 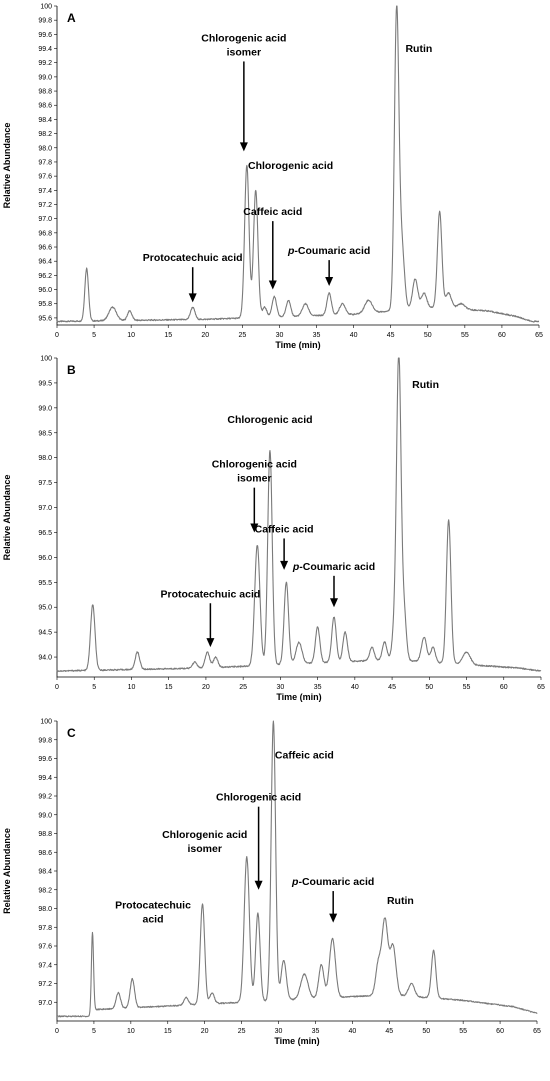 I want to click on peak-annotation: Rutin, so click(x=425, y=385).